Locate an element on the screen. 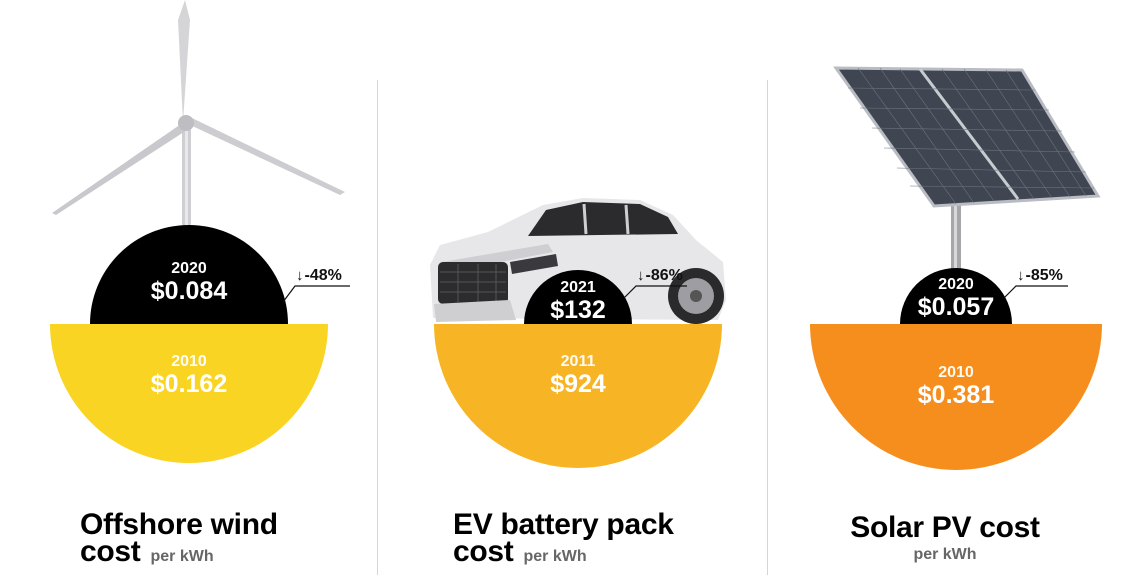 The height and width of the screenshot is (584, 1125). change-badge: ↓-85% is located at coordinates (1040, 275).